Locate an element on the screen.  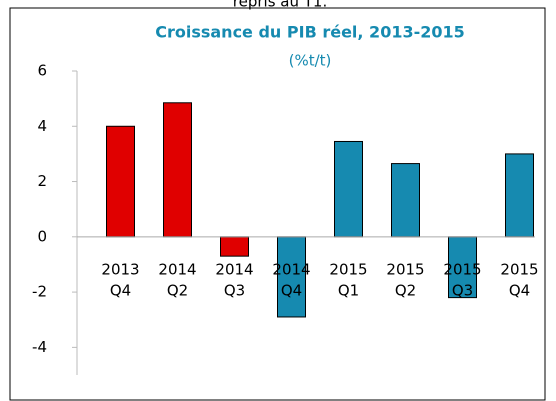
chart-title: Croissance du PIB réel, 2013-2015 is located at coordinates (310, 32).